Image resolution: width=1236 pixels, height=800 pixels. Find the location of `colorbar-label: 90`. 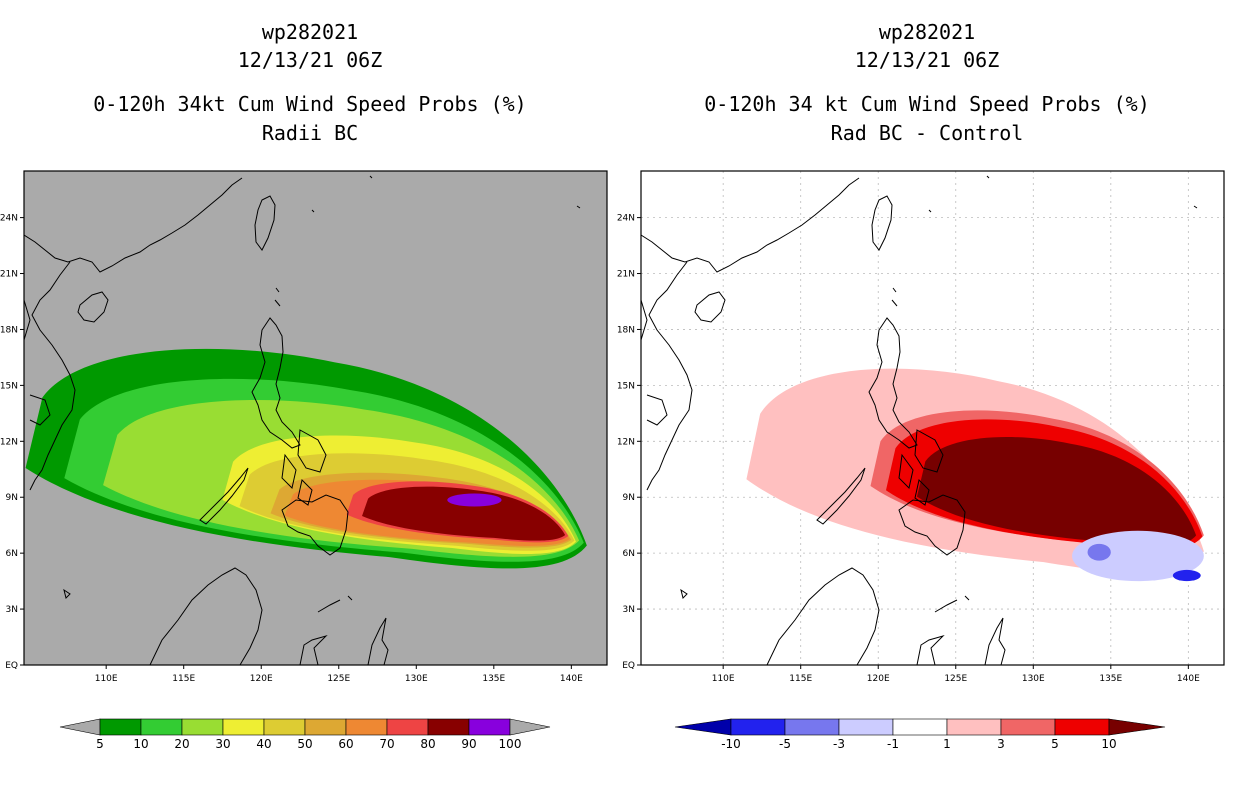

colorbar-label: 90 is located at coordinates (468, 744).